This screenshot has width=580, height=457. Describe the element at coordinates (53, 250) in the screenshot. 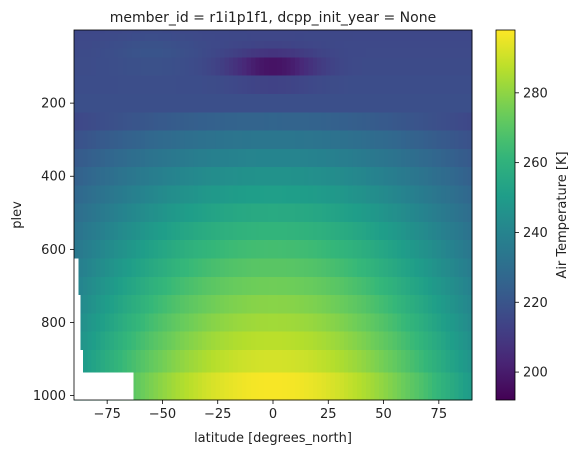

I see `y-tick-label: 600` at that location.